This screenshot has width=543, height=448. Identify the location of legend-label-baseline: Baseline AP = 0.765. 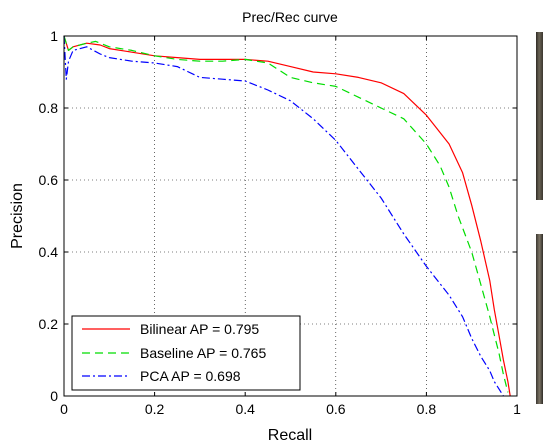
(203, 353).